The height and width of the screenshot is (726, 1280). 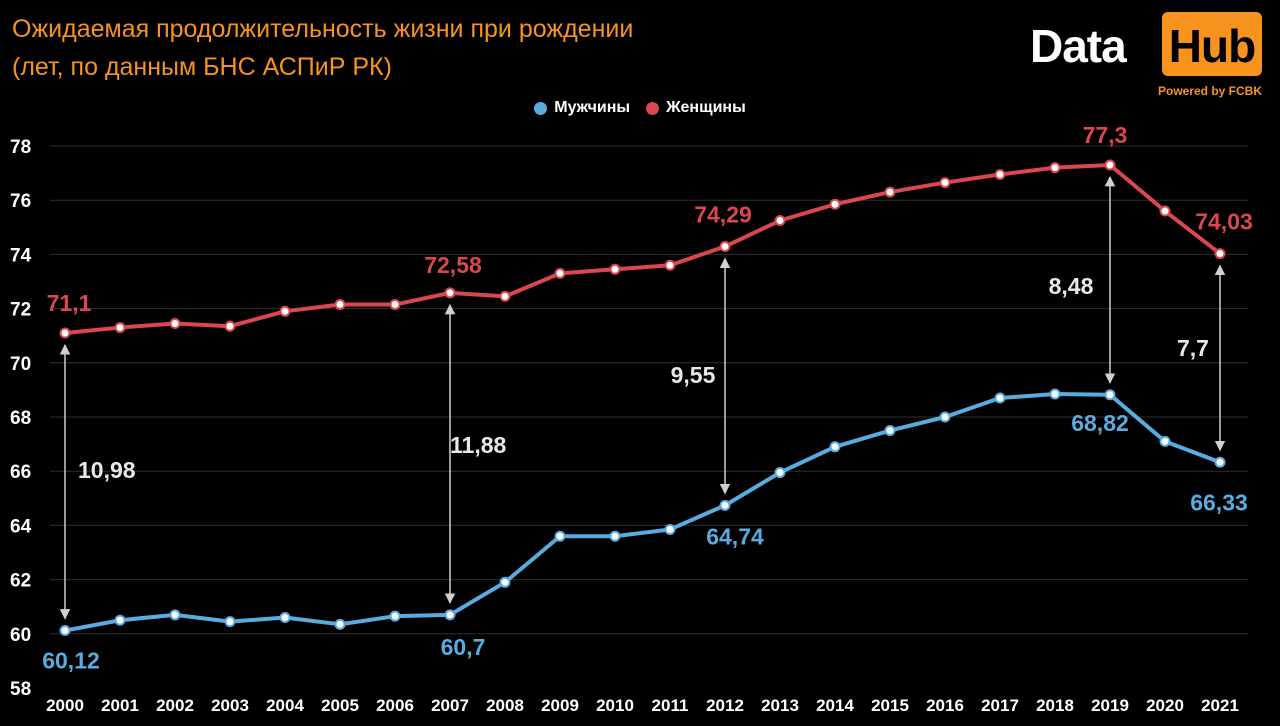 What do you see at coordinates (653, 108) in the screenshot?
I see `legend-marker-women` at bounding box center [653, 108].